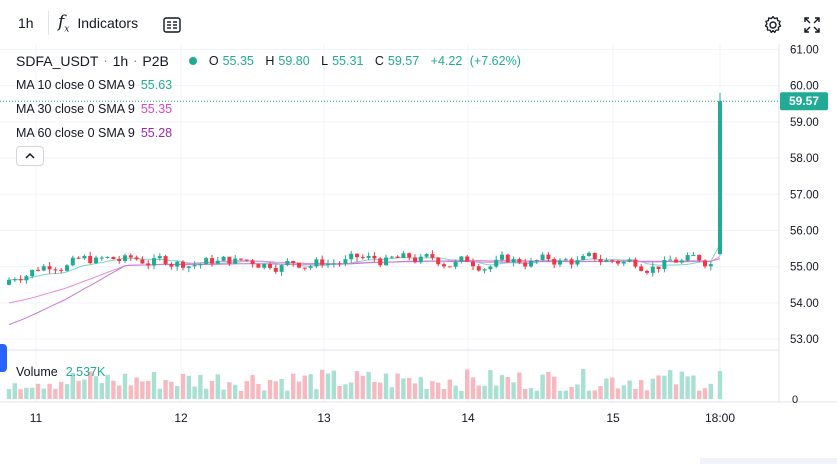 Image resolution: width=837 pixels, height=464 pixels. I want to click on toolbar-divider, so click(48, 23).